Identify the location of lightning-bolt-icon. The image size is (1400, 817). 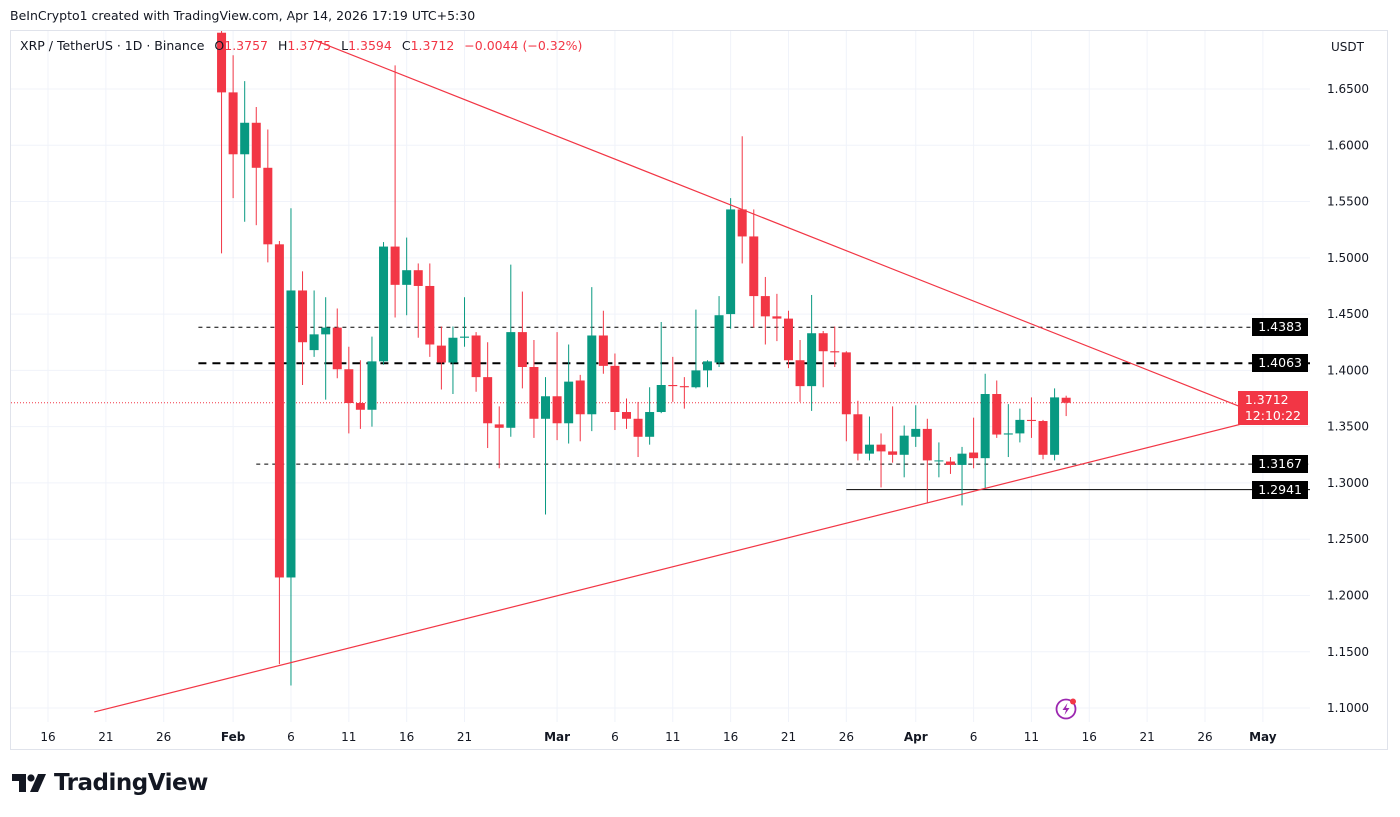
(1066, 708).